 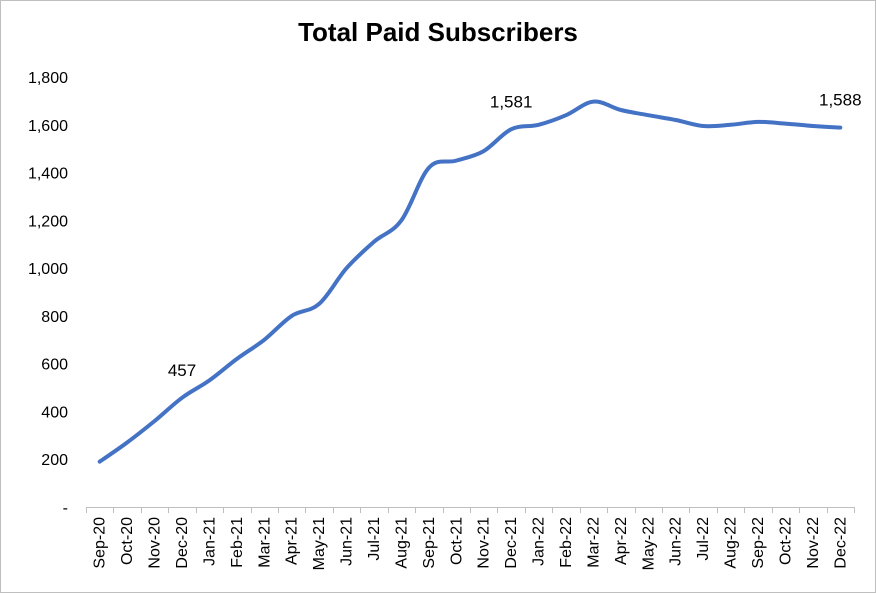 I want to click on y-tick-label: 1,800, so click(x=48, y=78).